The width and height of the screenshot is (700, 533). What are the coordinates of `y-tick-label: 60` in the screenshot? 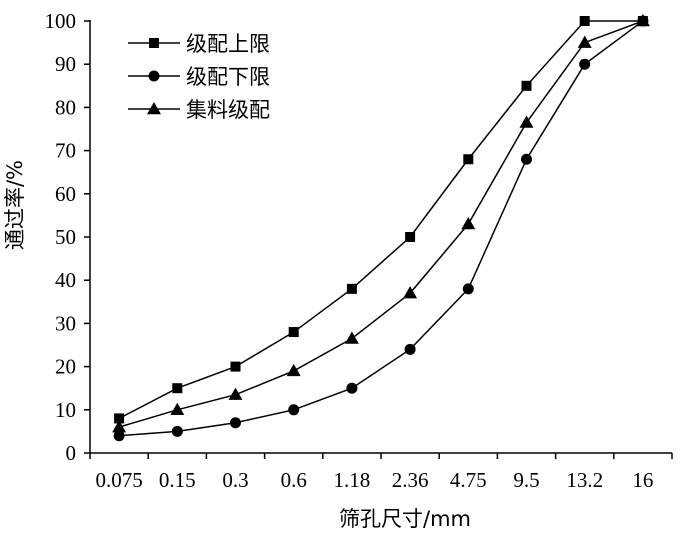 It's located at (65, 194).